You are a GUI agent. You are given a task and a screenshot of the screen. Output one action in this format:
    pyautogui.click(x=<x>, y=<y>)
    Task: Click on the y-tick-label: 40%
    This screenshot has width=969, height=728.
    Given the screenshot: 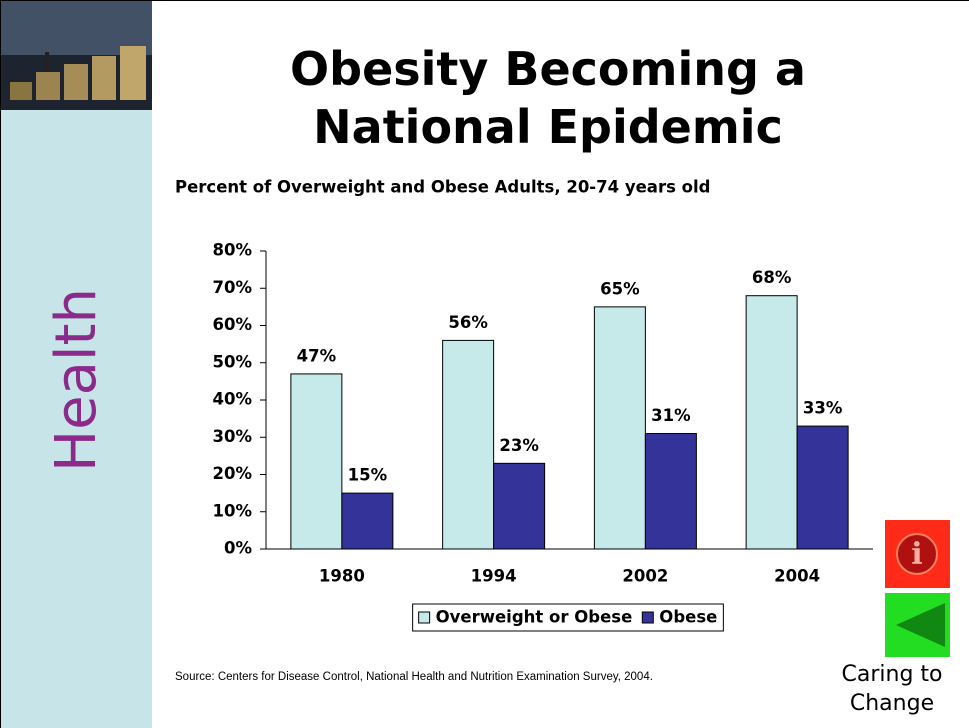 What is the action you would take?
    pyautogui.click(x=233, y=399)
    